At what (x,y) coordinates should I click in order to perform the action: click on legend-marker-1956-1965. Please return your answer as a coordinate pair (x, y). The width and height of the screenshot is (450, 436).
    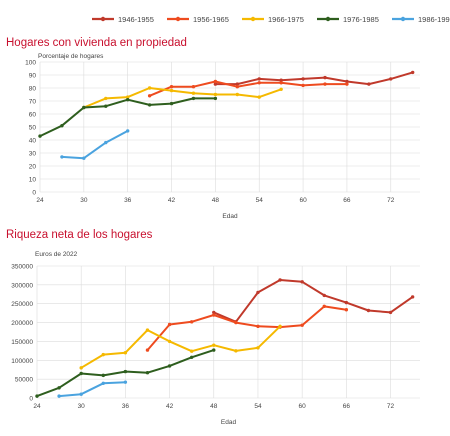
    Looking at the image, I should click on (178, 19).